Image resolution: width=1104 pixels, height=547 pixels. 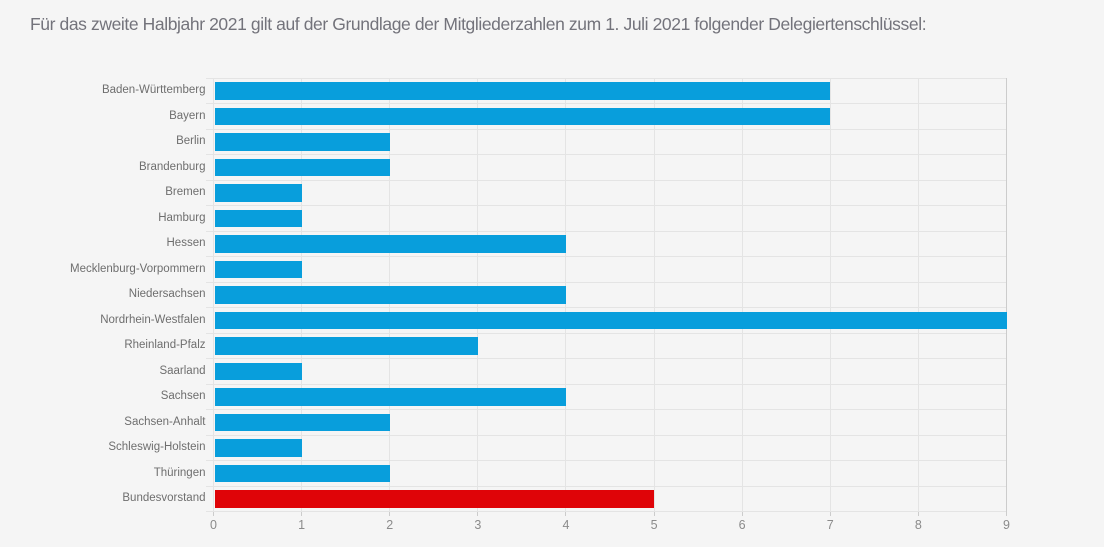 I want to click on y-axis-label: Schleswig-Holstein, so click(x=157, y=447).